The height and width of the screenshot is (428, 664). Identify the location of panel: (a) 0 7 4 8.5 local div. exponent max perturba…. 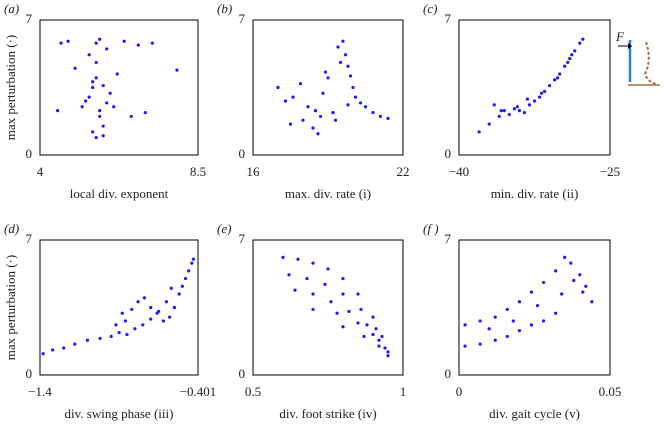
(104, 101).